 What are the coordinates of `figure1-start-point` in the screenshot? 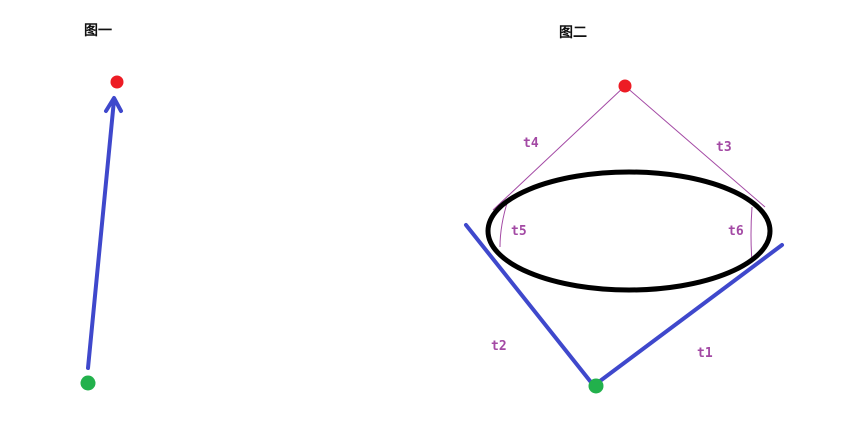 It's located at (88, 383).